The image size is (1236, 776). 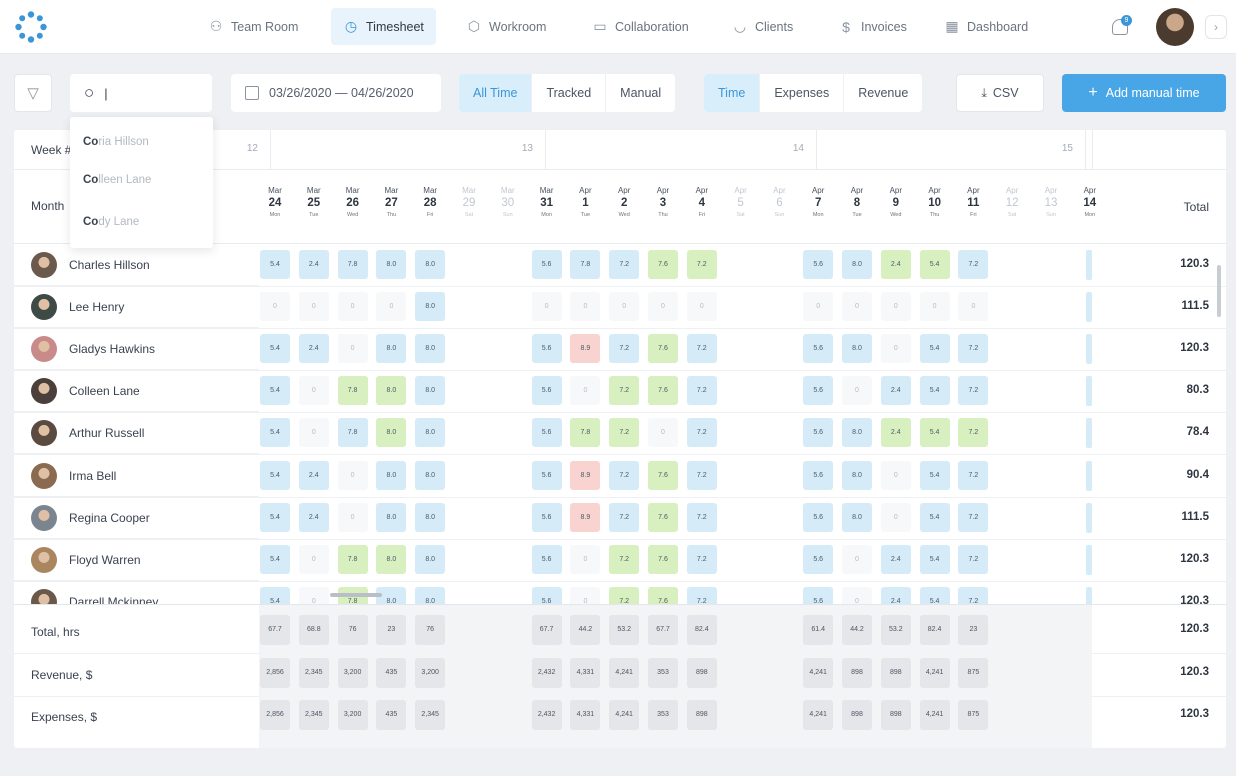 What do you see at coordinates (802, 93) in the screenshot?
I see `tab-expenses: Expenses` at bounding box center [802, 93].